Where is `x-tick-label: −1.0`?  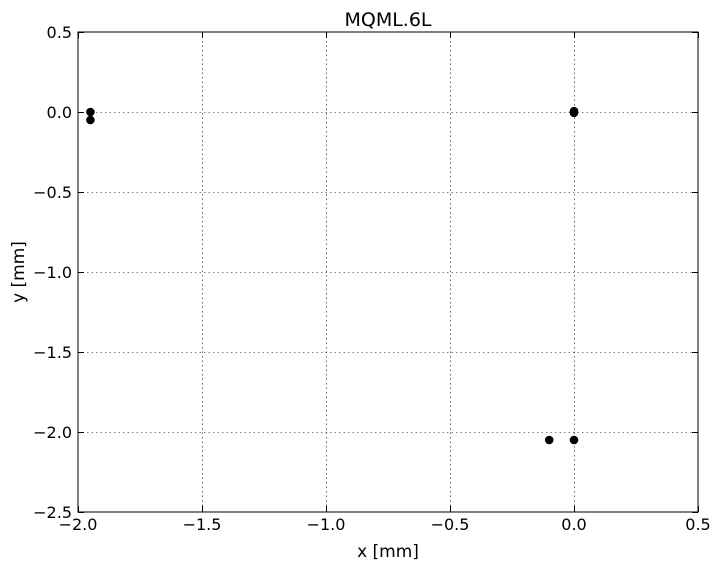 x-tick-label: −1.0 is located at coordinates (326, 524).